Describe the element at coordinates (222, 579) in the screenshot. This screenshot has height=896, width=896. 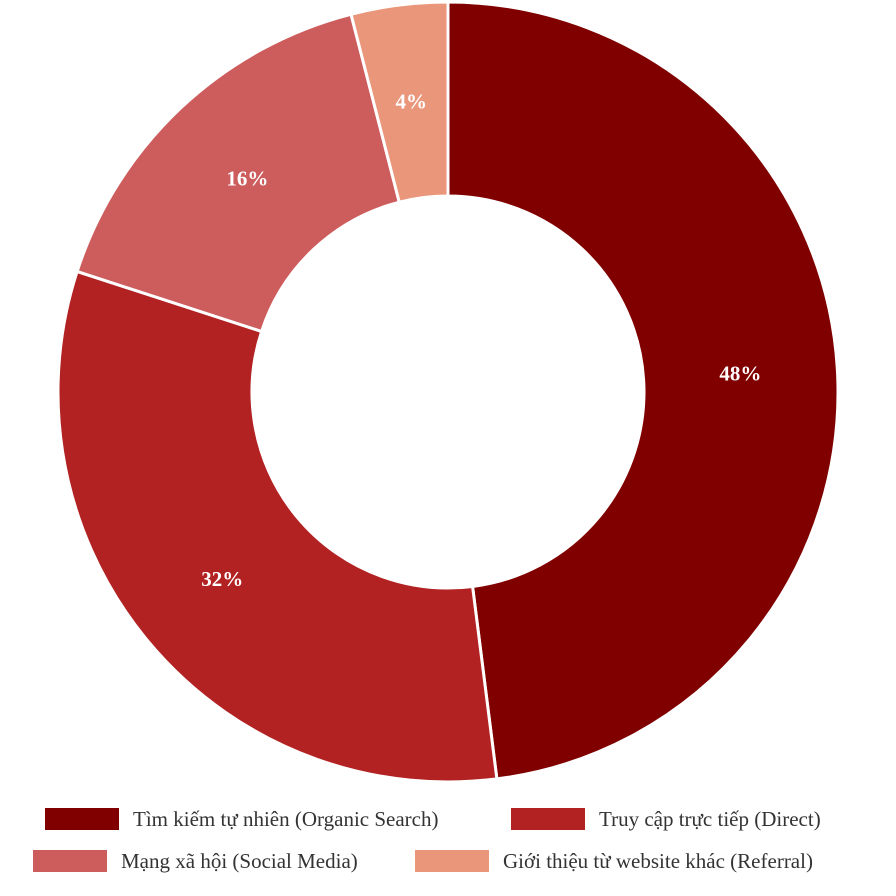
I see `data-label-2: 32%` at that location.